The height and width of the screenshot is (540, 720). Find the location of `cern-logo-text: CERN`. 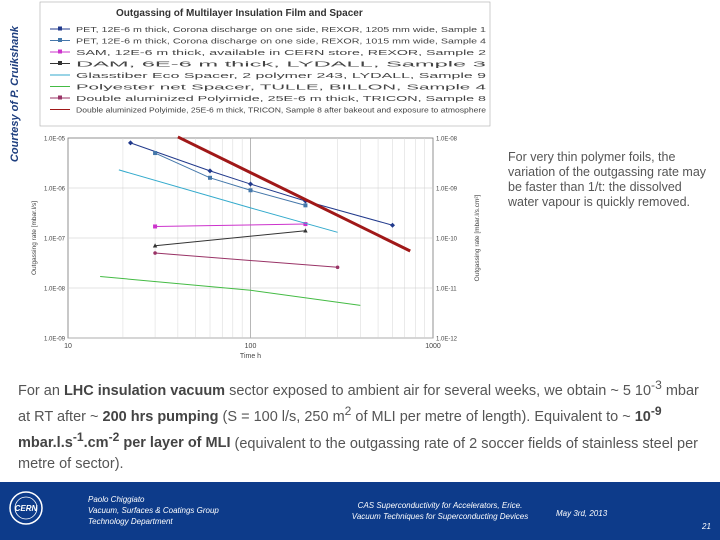

cern-logo-text: CERN is located at coordinates (26, 508).